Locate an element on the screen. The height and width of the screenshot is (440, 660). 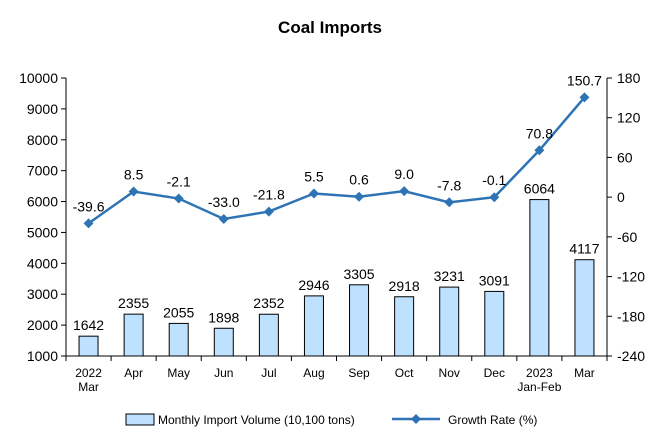
line-value-label: -21.8 is located at coordinates (269, 195).